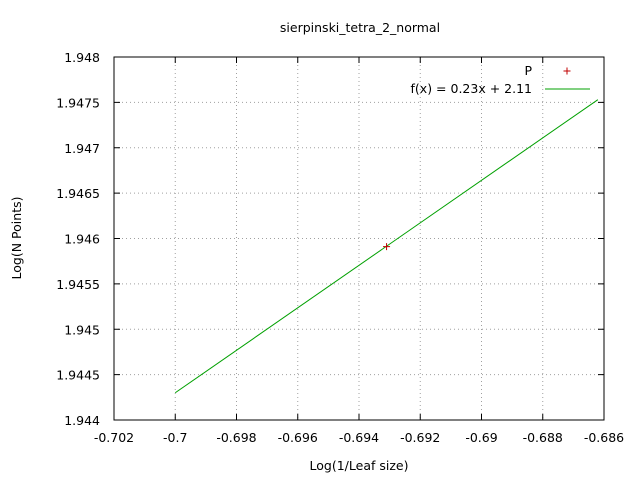  I want to click on y-tick-label: 1.9475, so click(78, 102).